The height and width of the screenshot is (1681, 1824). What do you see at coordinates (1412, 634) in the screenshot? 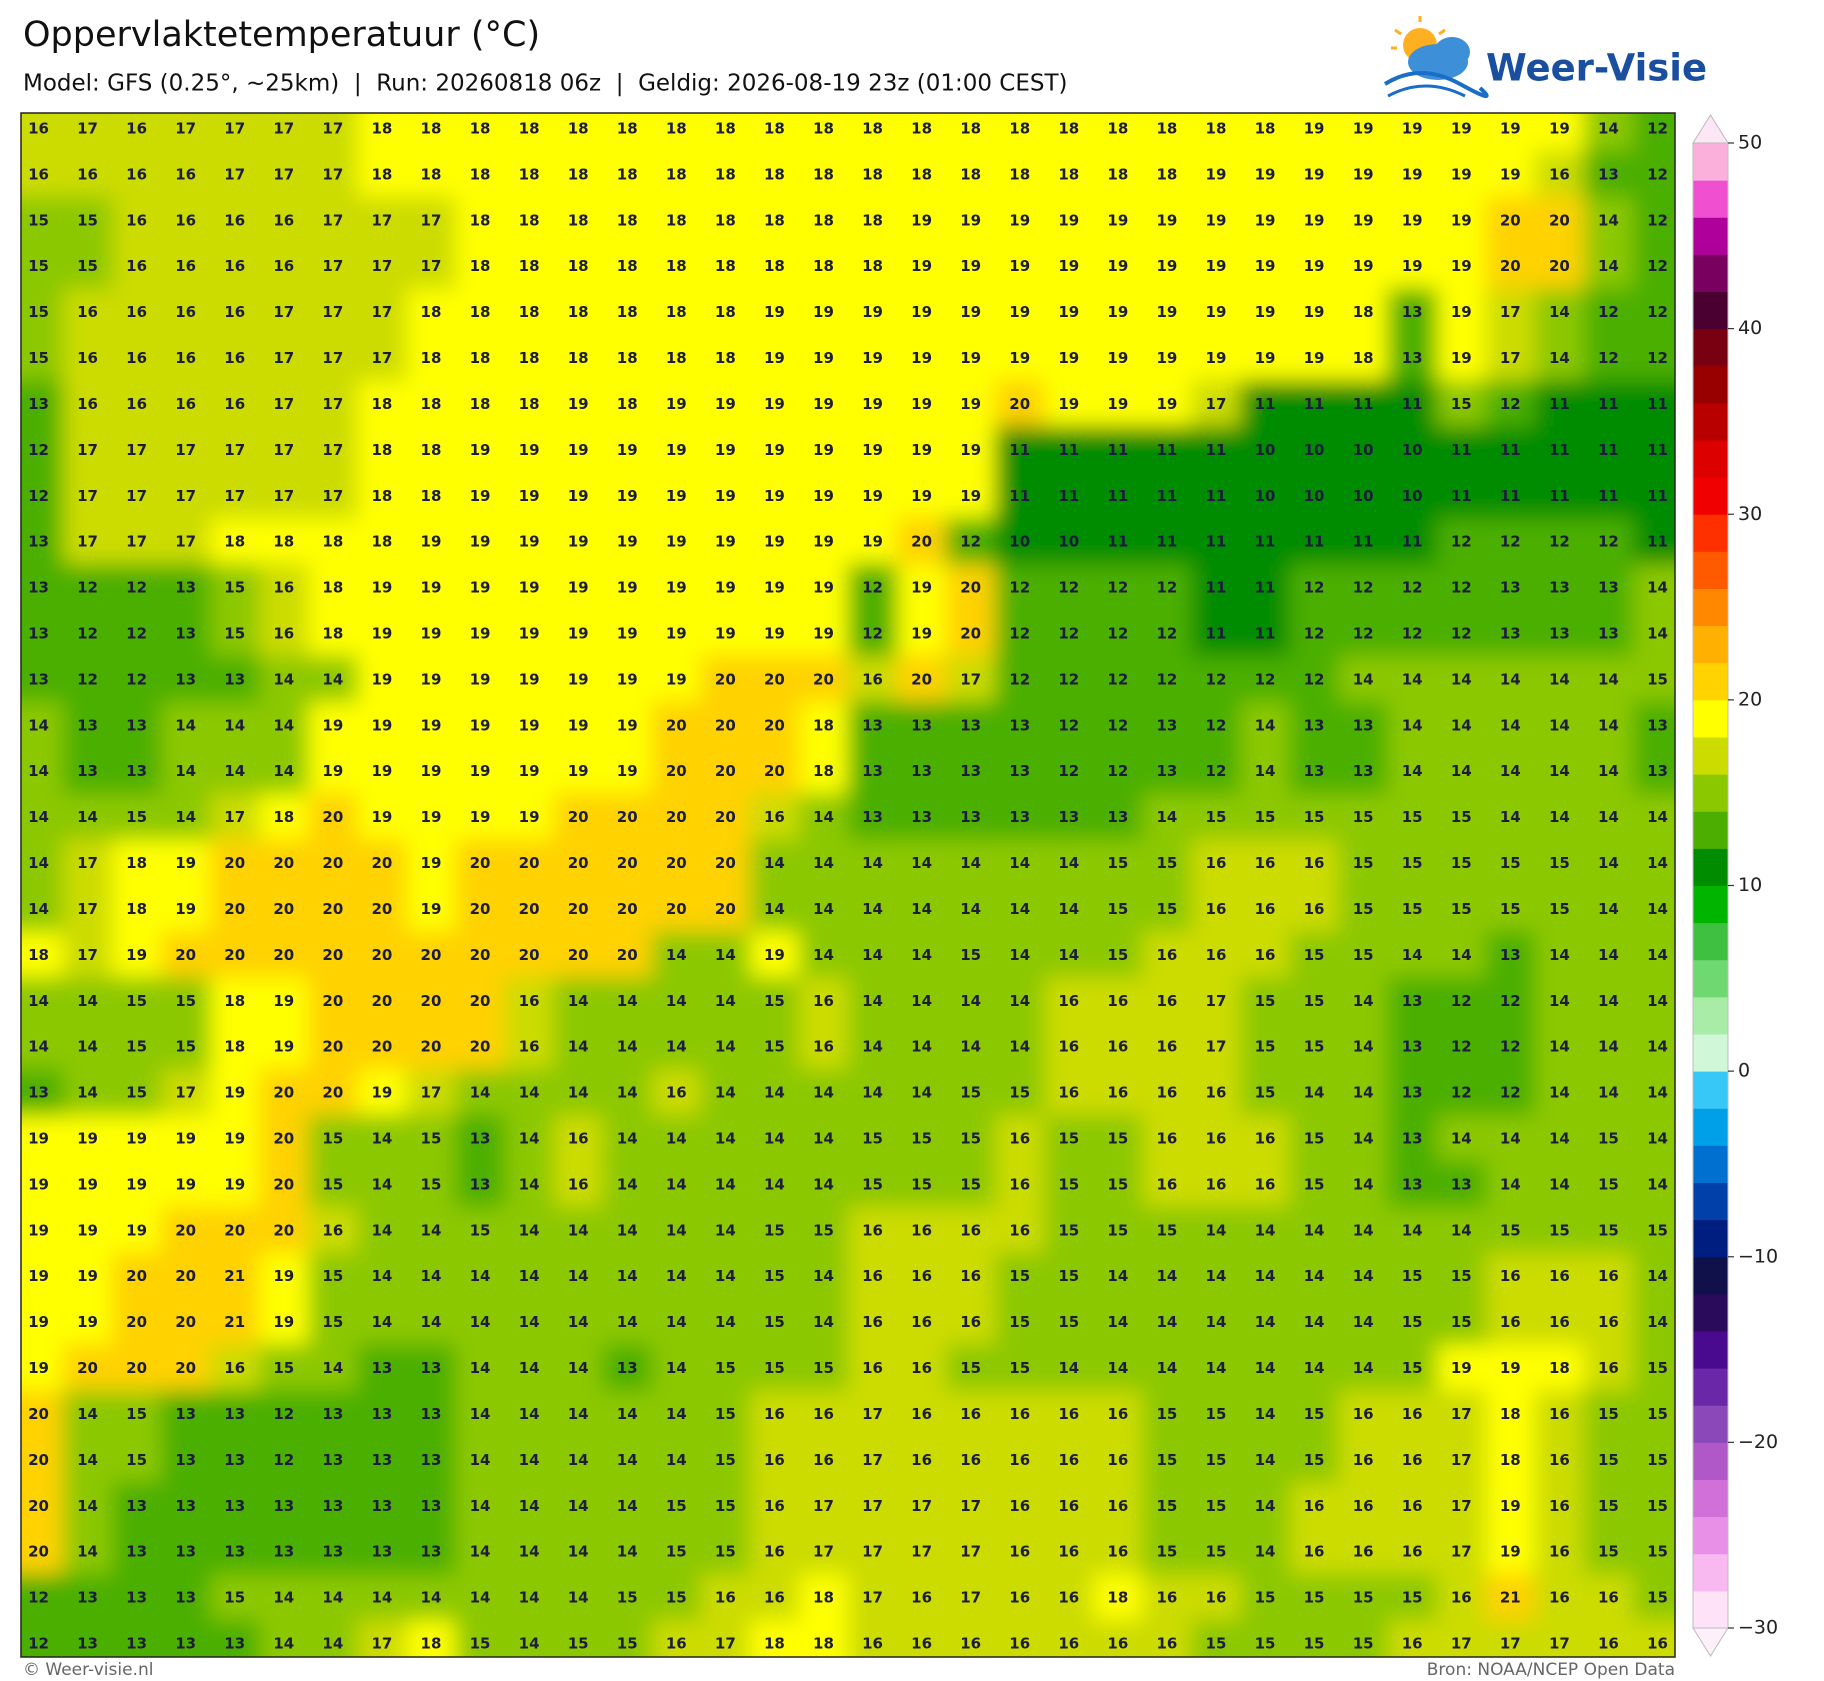
I see `temperature-label: 12` at bounding box center [1412, 634].